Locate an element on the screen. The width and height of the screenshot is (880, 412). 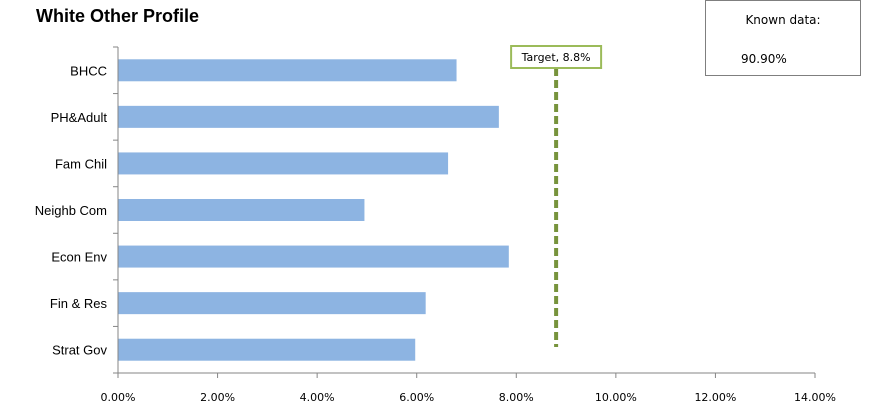
x-tick-label: 8.00% is located at coordinates (516, 397).